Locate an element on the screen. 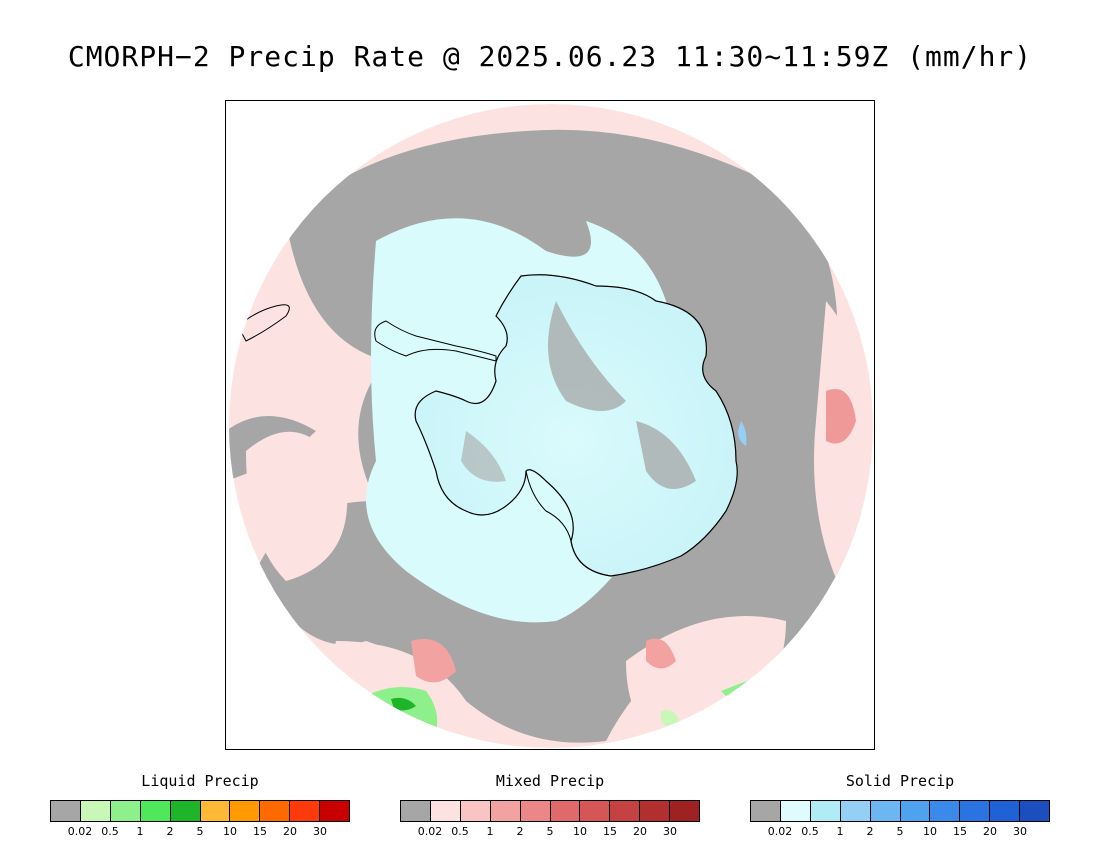 The image size is (1100, 850). south-america-coastline is located at coordinates (263, 323).